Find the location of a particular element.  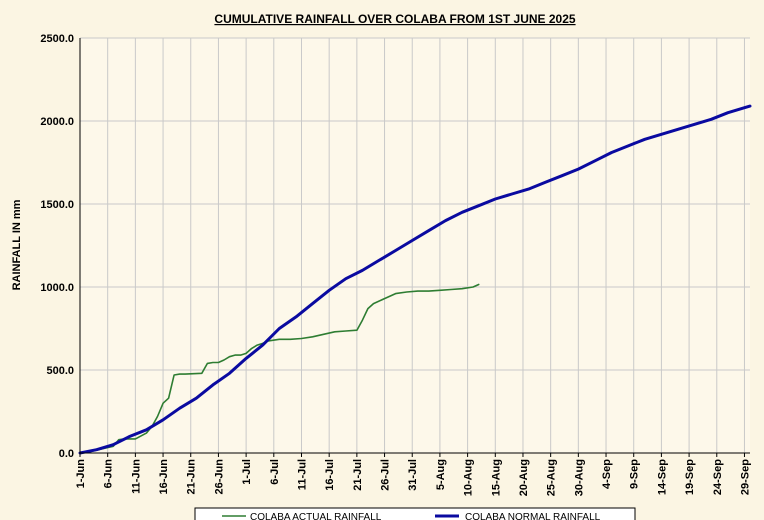

x-tick-label: 20-Aug is located at coordinates (524, 477).